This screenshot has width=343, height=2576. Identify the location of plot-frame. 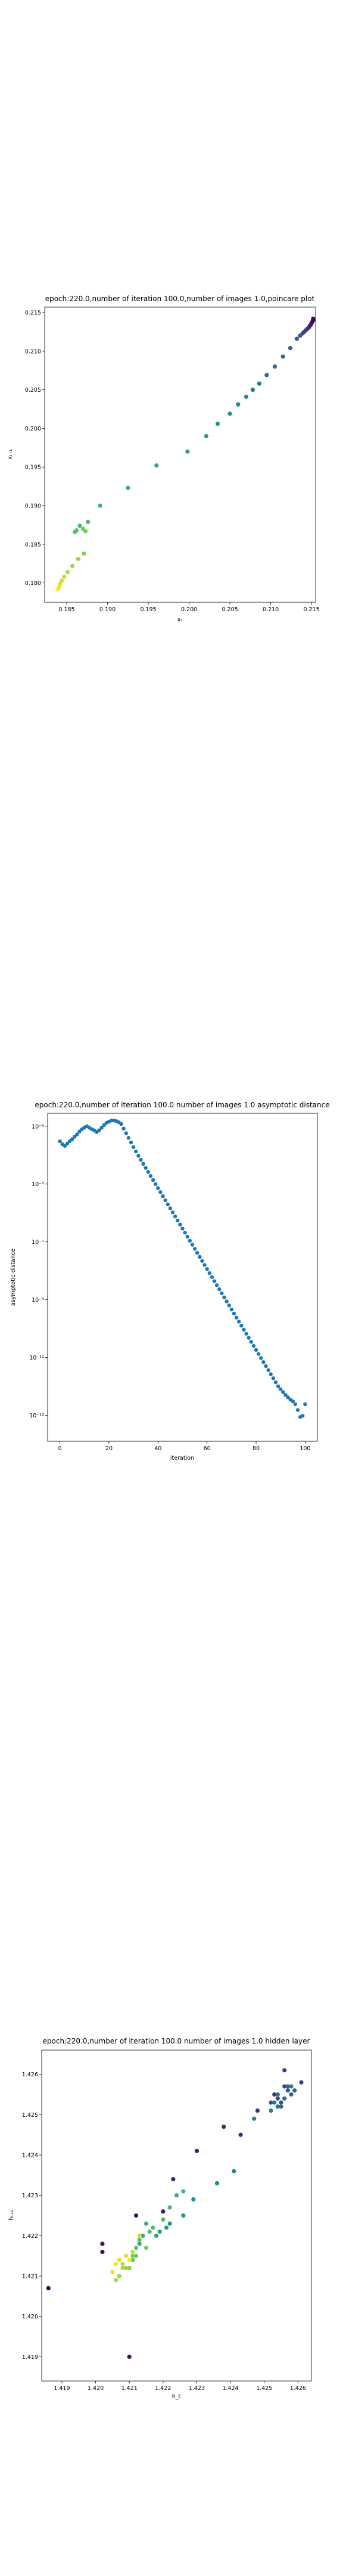
(176, 2216).